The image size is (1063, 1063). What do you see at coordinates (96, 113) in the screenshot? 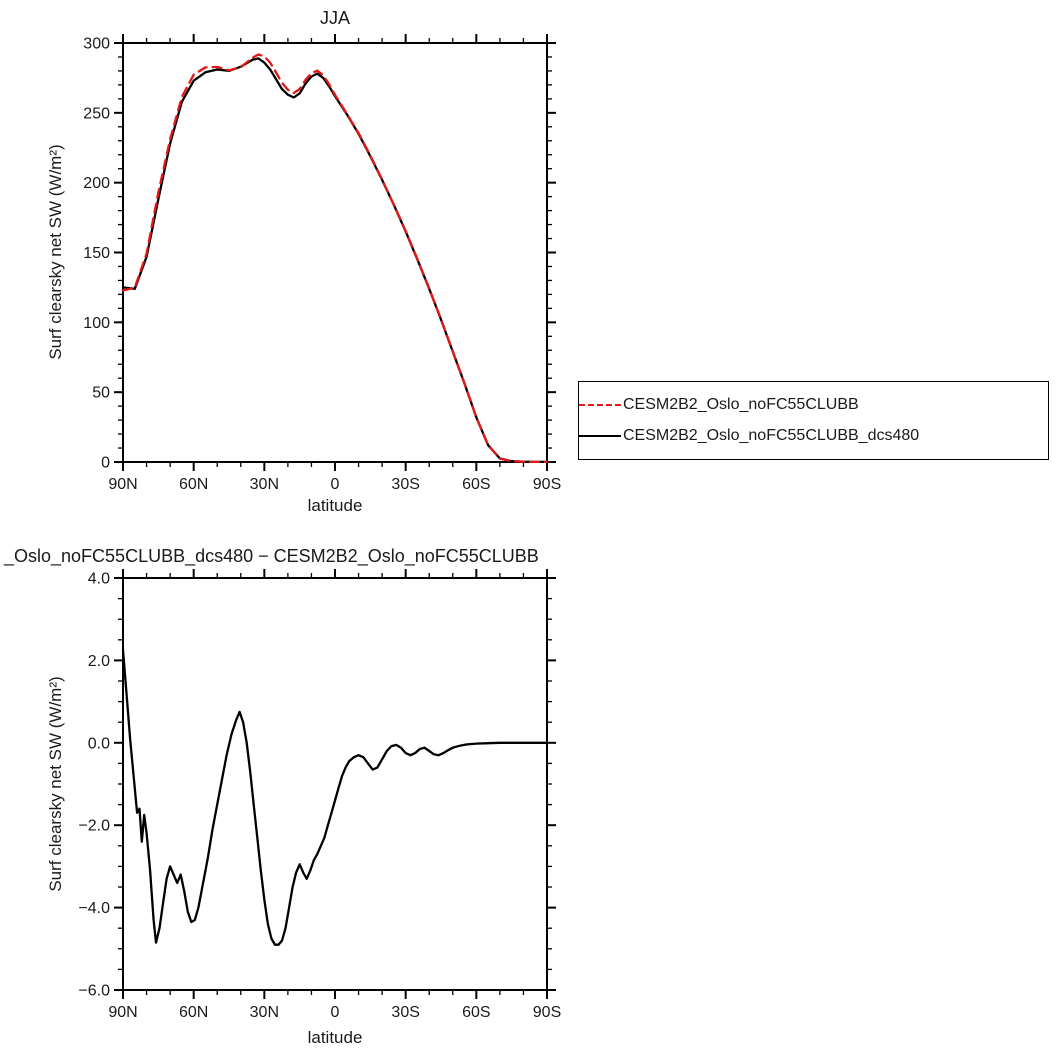
I see `y-tick-label: 250` at bounding box center [96, 113].